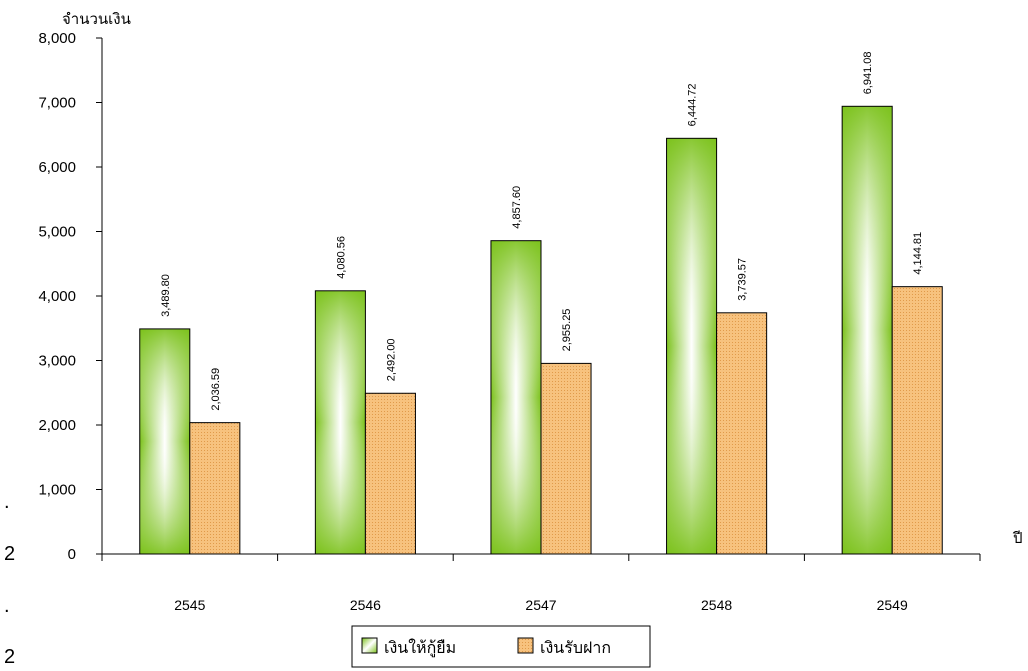 The width and height of the screenshot is (1028, 671). What do you see at coordinates (1017, 538) in the screenshot?
I see `x-axis-title: ปี` at bounding box center [1017, 538].